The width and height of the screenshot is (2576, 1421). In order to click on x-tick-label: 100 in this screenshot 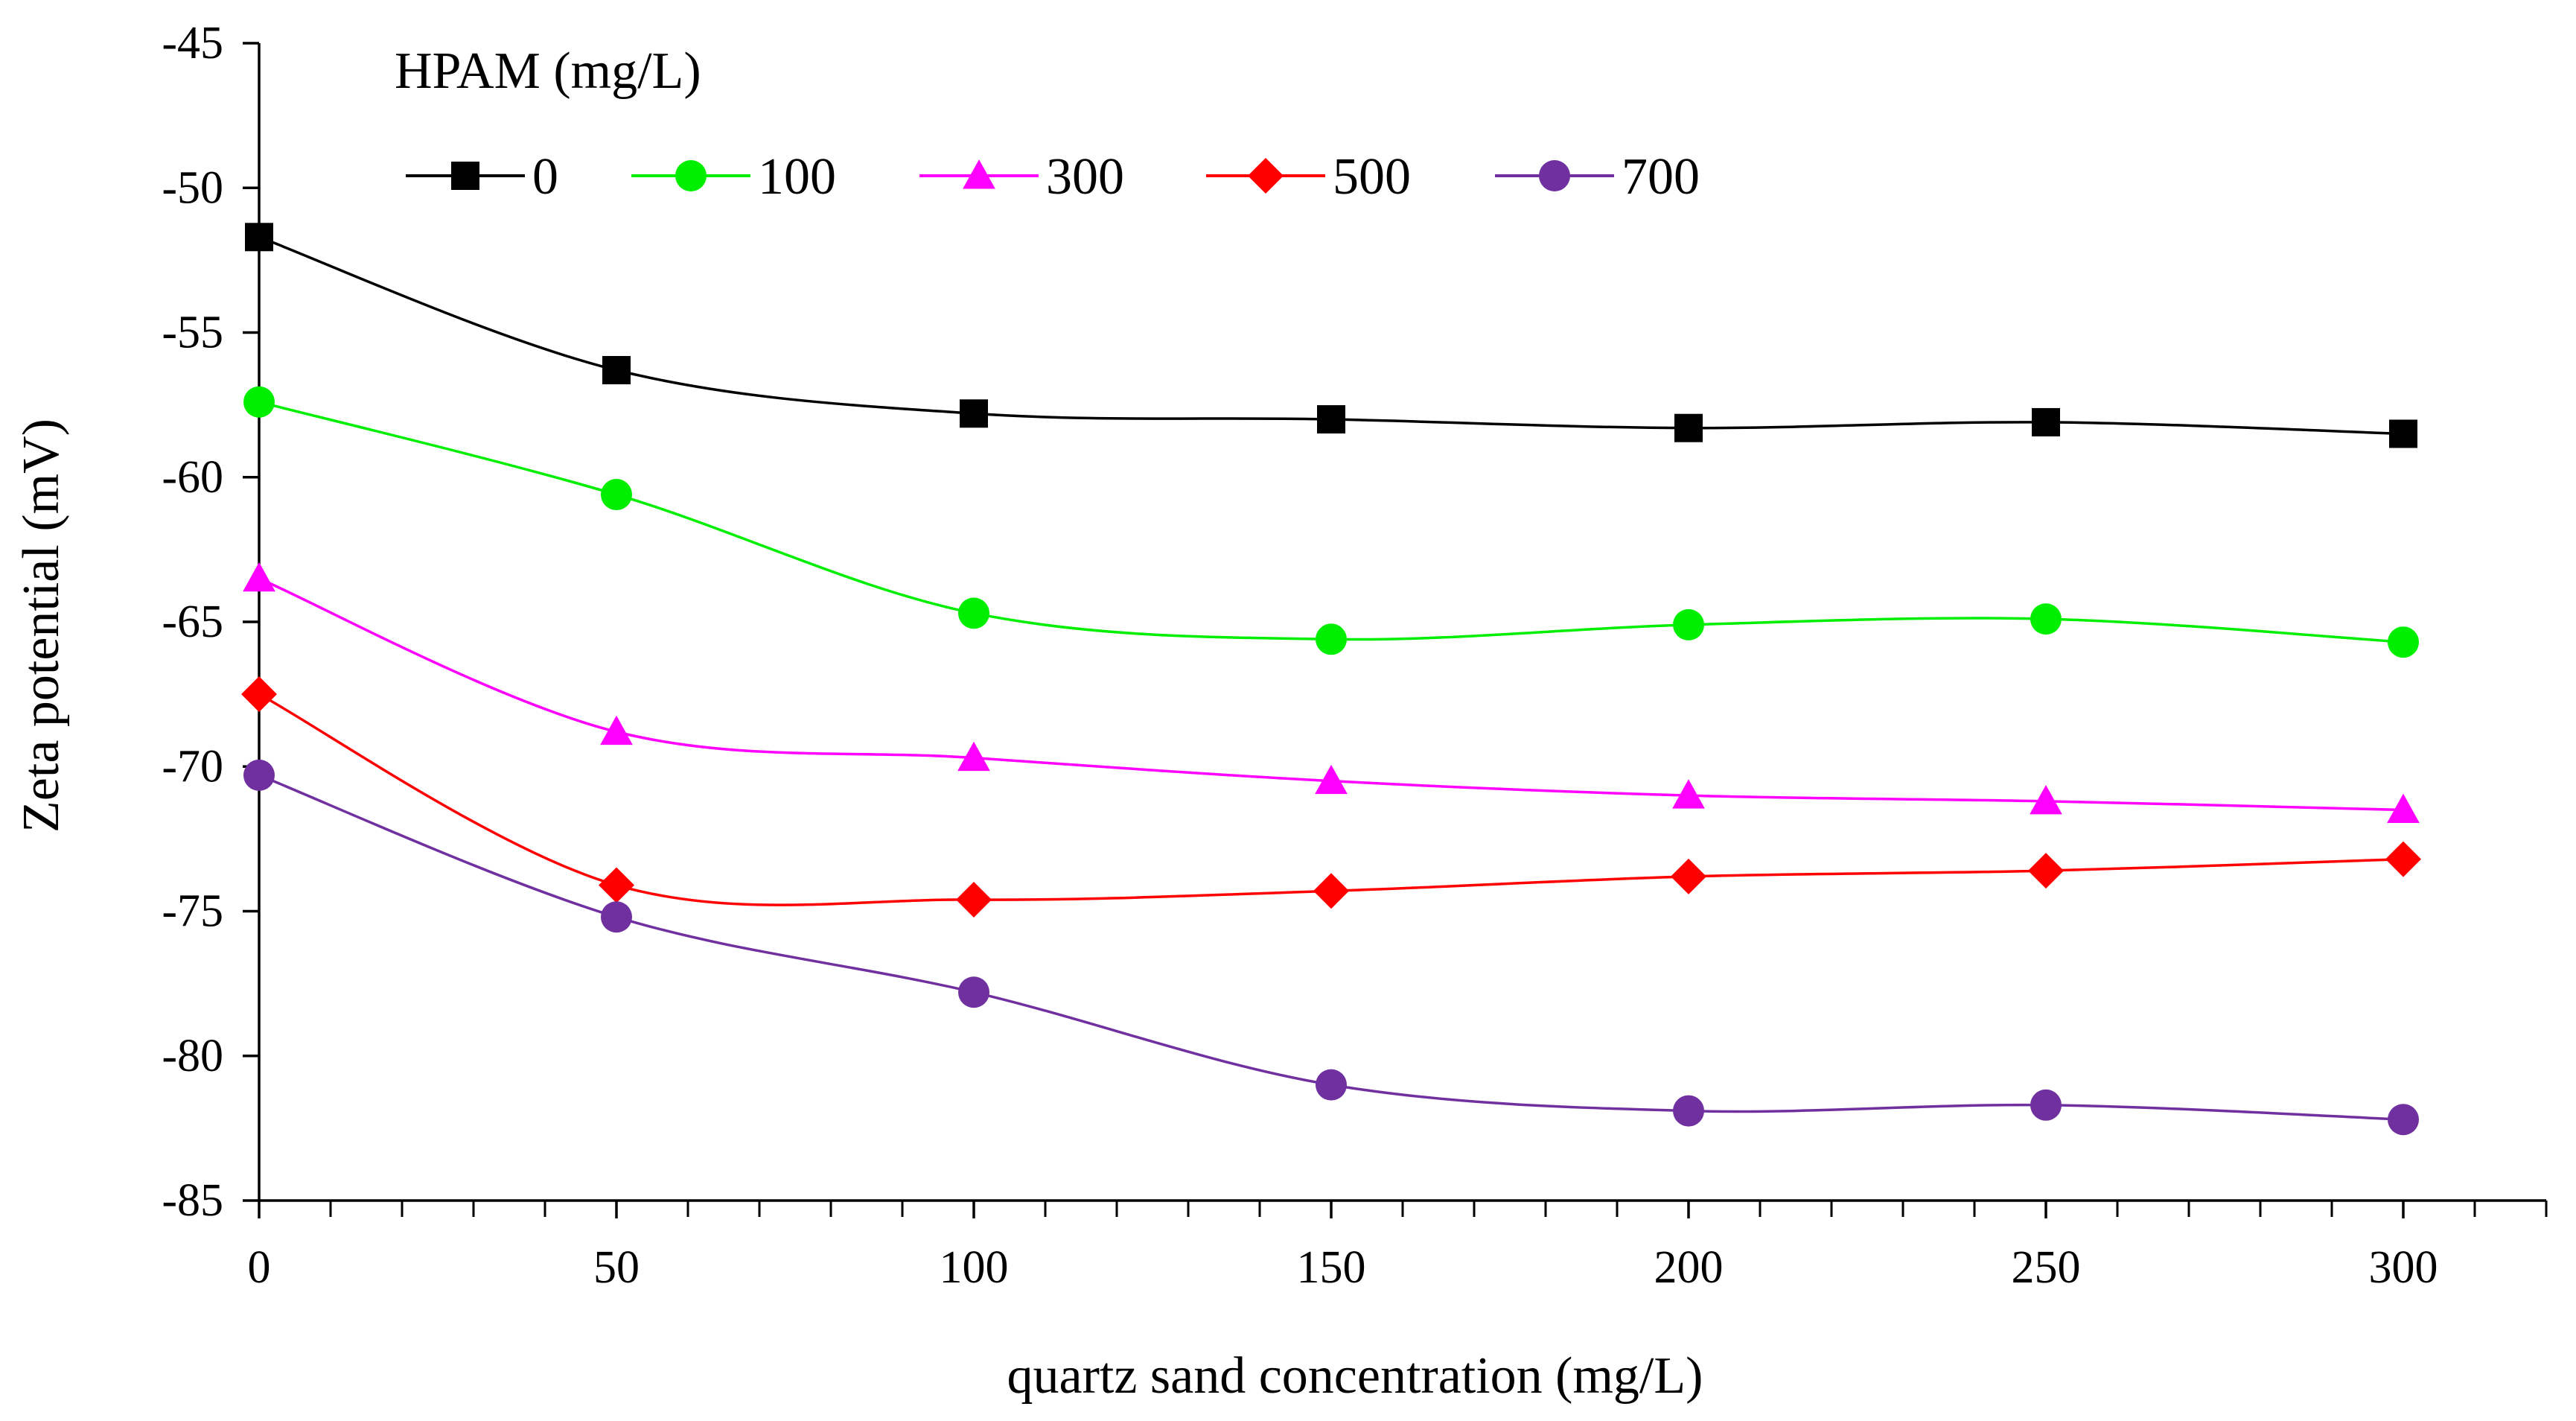, I will do `click(974, 1267)`.